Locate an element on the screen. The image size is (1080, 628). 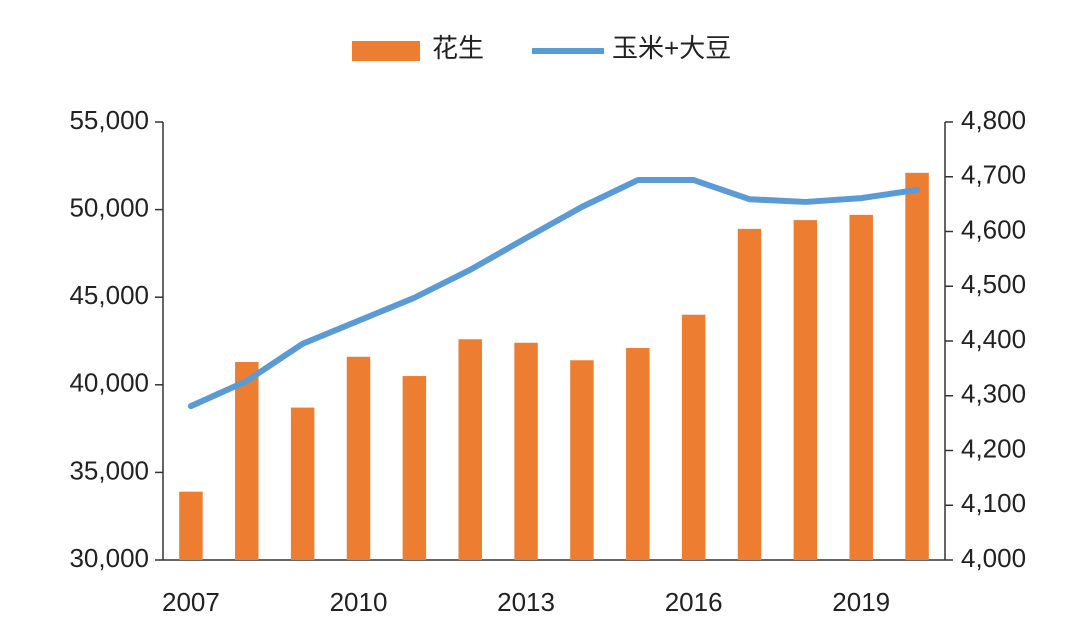
y2-tick-label: 4,000 is located at coordinates (993, 558).